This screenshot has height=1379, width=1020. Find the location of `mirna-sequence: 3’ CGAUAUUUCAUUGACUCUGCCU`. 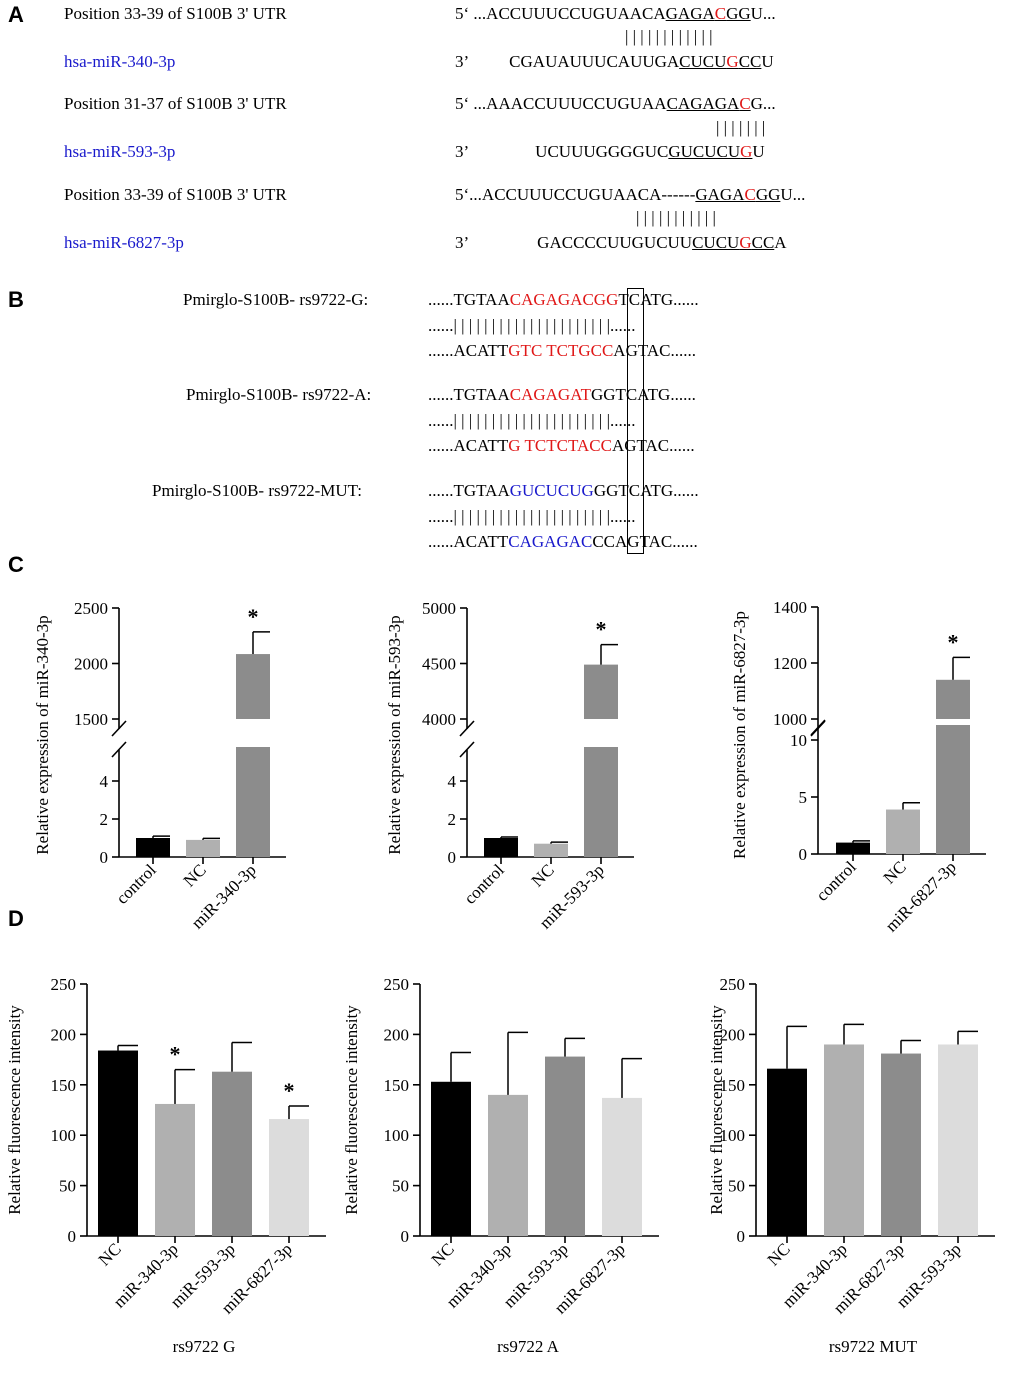

mirna-sequence: 3’ CGAUAUUUCAUUGACUCUGCCU is located at coordinates (614, 62).